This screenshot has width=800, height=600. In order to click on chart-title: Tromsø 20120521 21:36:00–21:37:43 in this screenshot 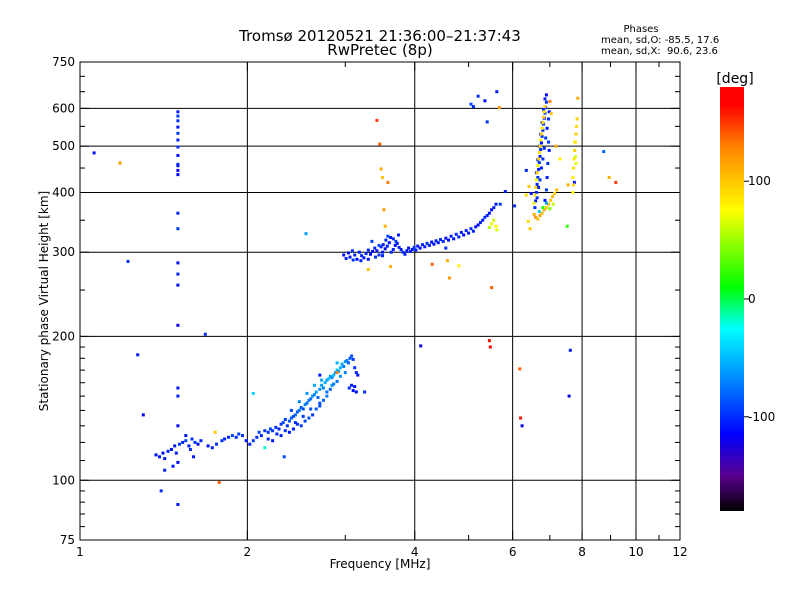, I will do `click(379, 36)`.